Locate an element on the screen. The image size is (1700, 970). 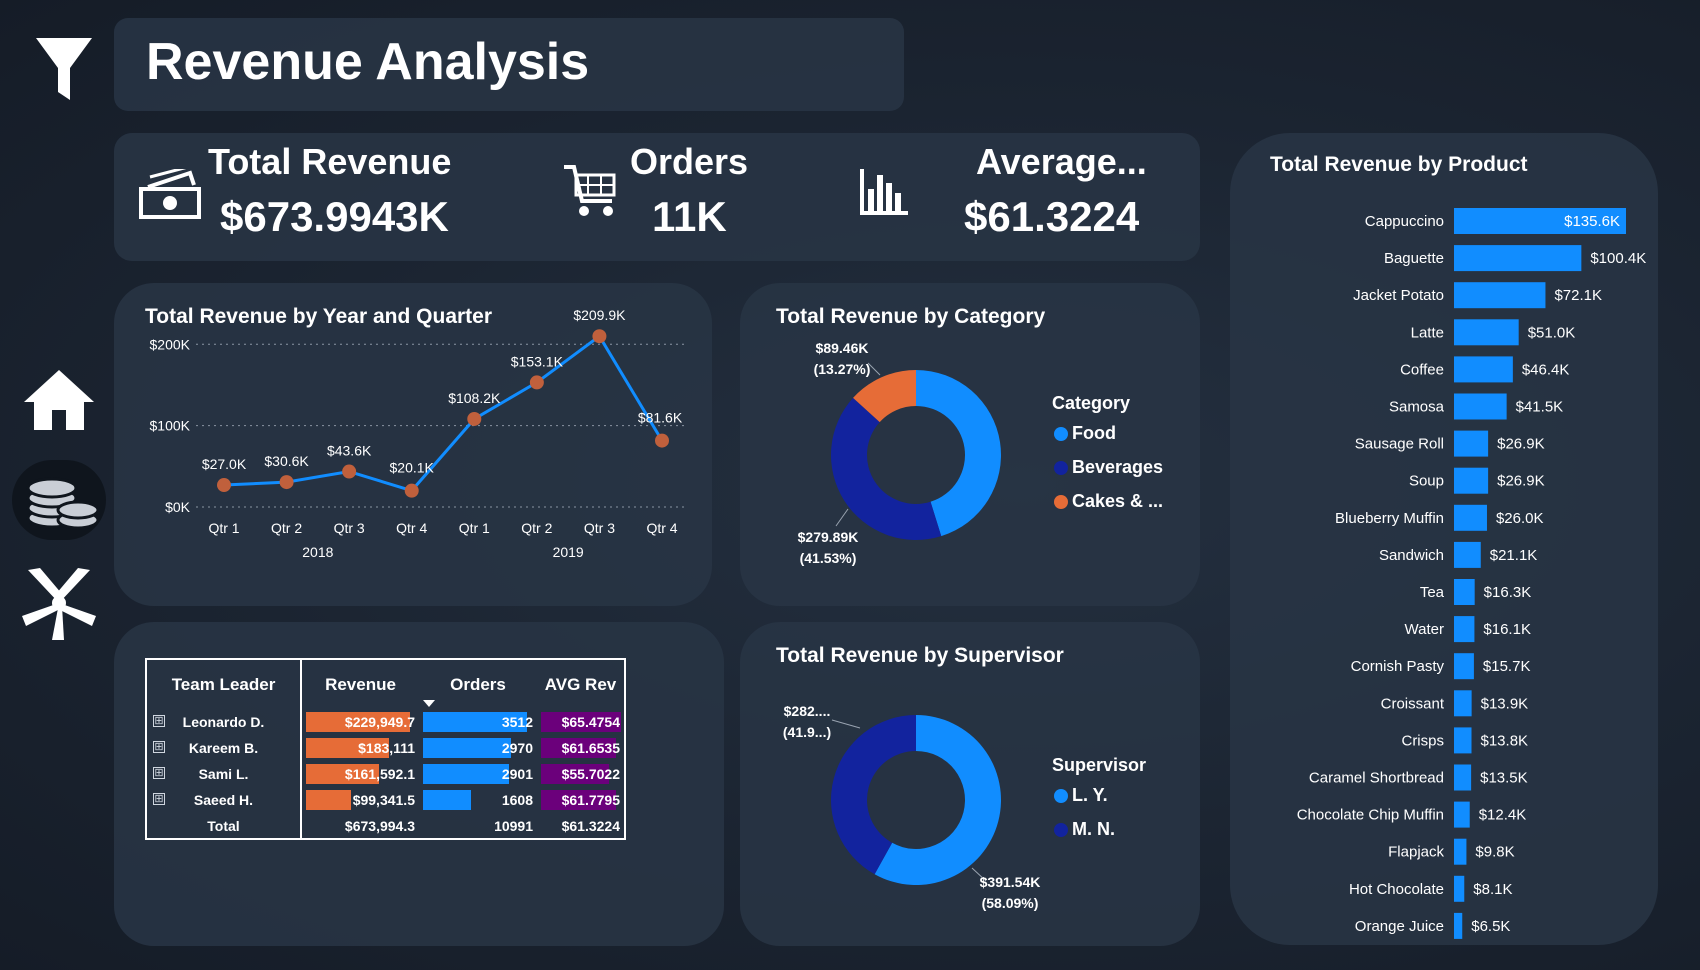
cell-text: $65.4754 is located at coordinates (590, 722).